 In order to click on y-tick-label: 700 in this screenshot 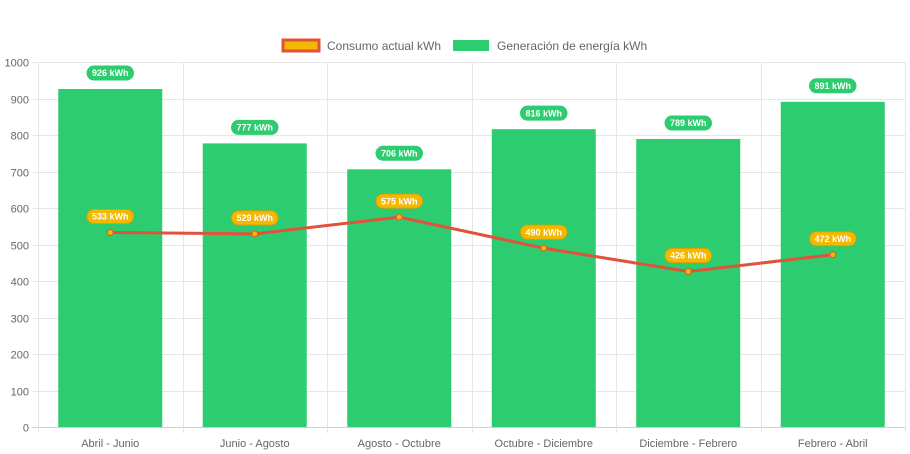, I will do `click(20, 174)`.